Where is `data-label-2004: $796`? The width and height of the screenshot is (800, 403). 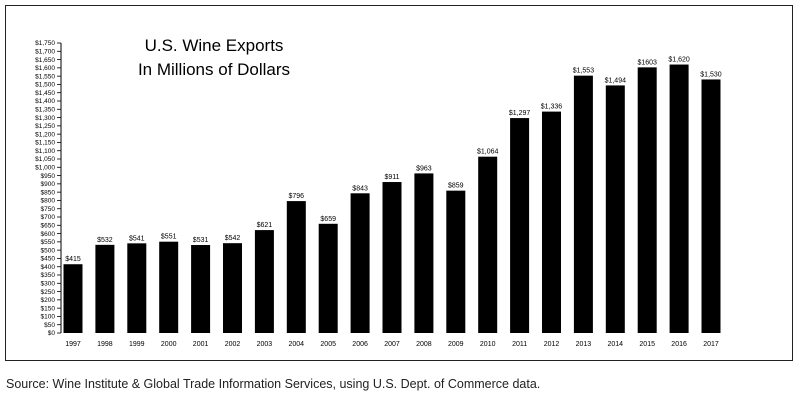 data-label-2004: $796 is located at coordinates (297, 196).